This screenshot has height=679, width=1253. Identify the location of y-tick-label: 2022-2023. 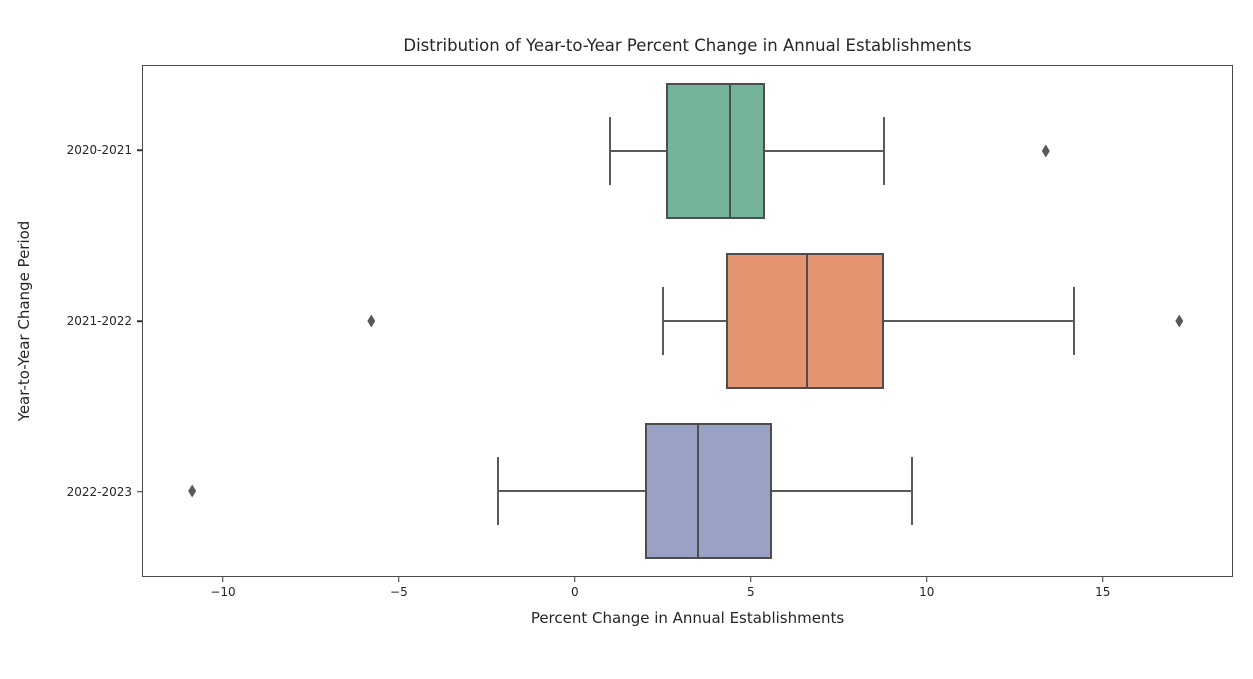
(99, 491).